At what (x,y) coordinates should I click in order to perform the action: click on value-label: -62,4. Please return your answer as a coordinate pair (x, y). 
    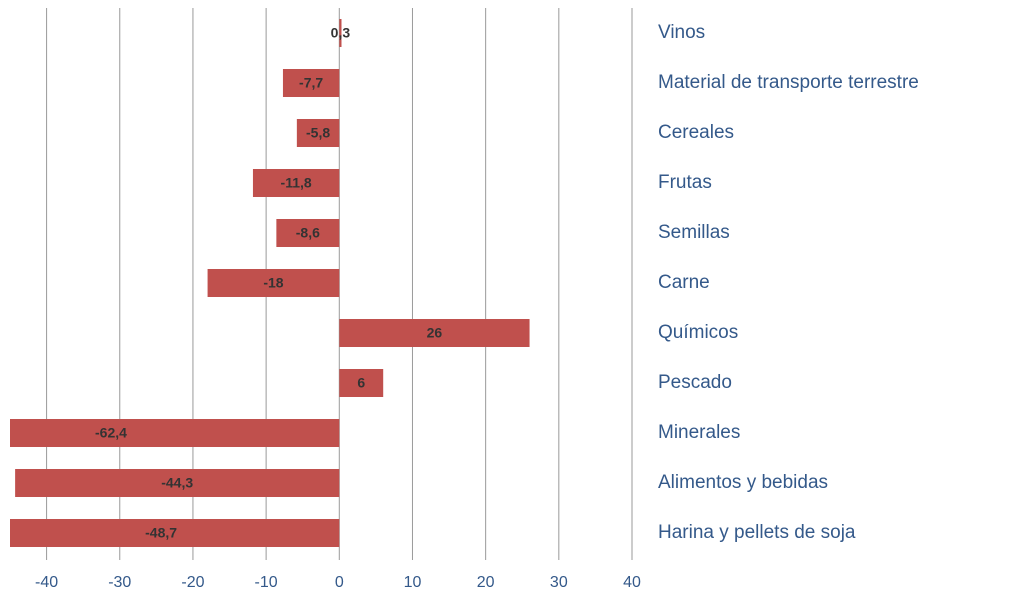
    Looking at the image, I should click on (111, 433).